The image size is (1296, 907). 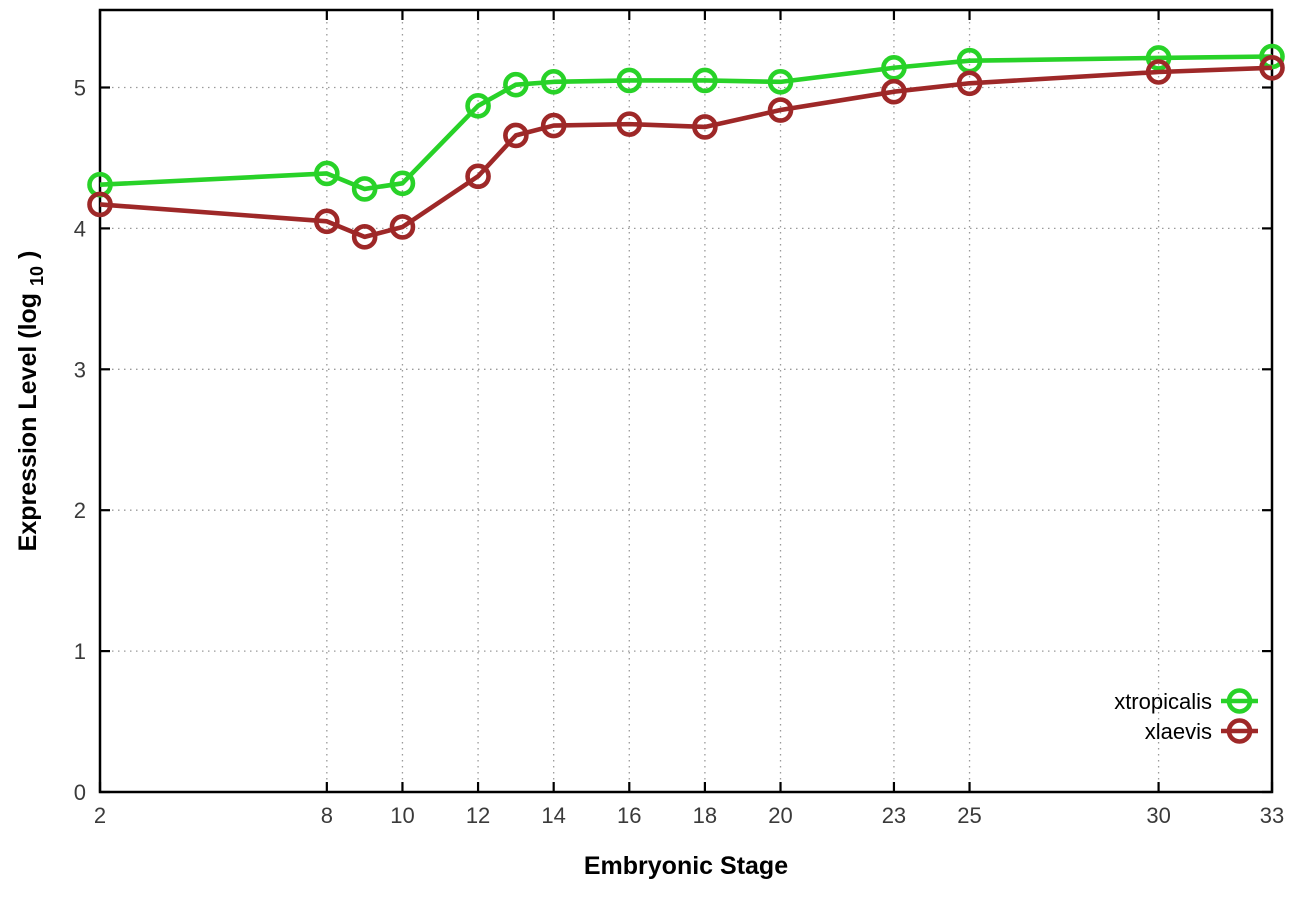 What do you see at coordinates (28, 255) in the screenshot?
I see `y-axis-label-close: )` at bounding box center [28, 255].